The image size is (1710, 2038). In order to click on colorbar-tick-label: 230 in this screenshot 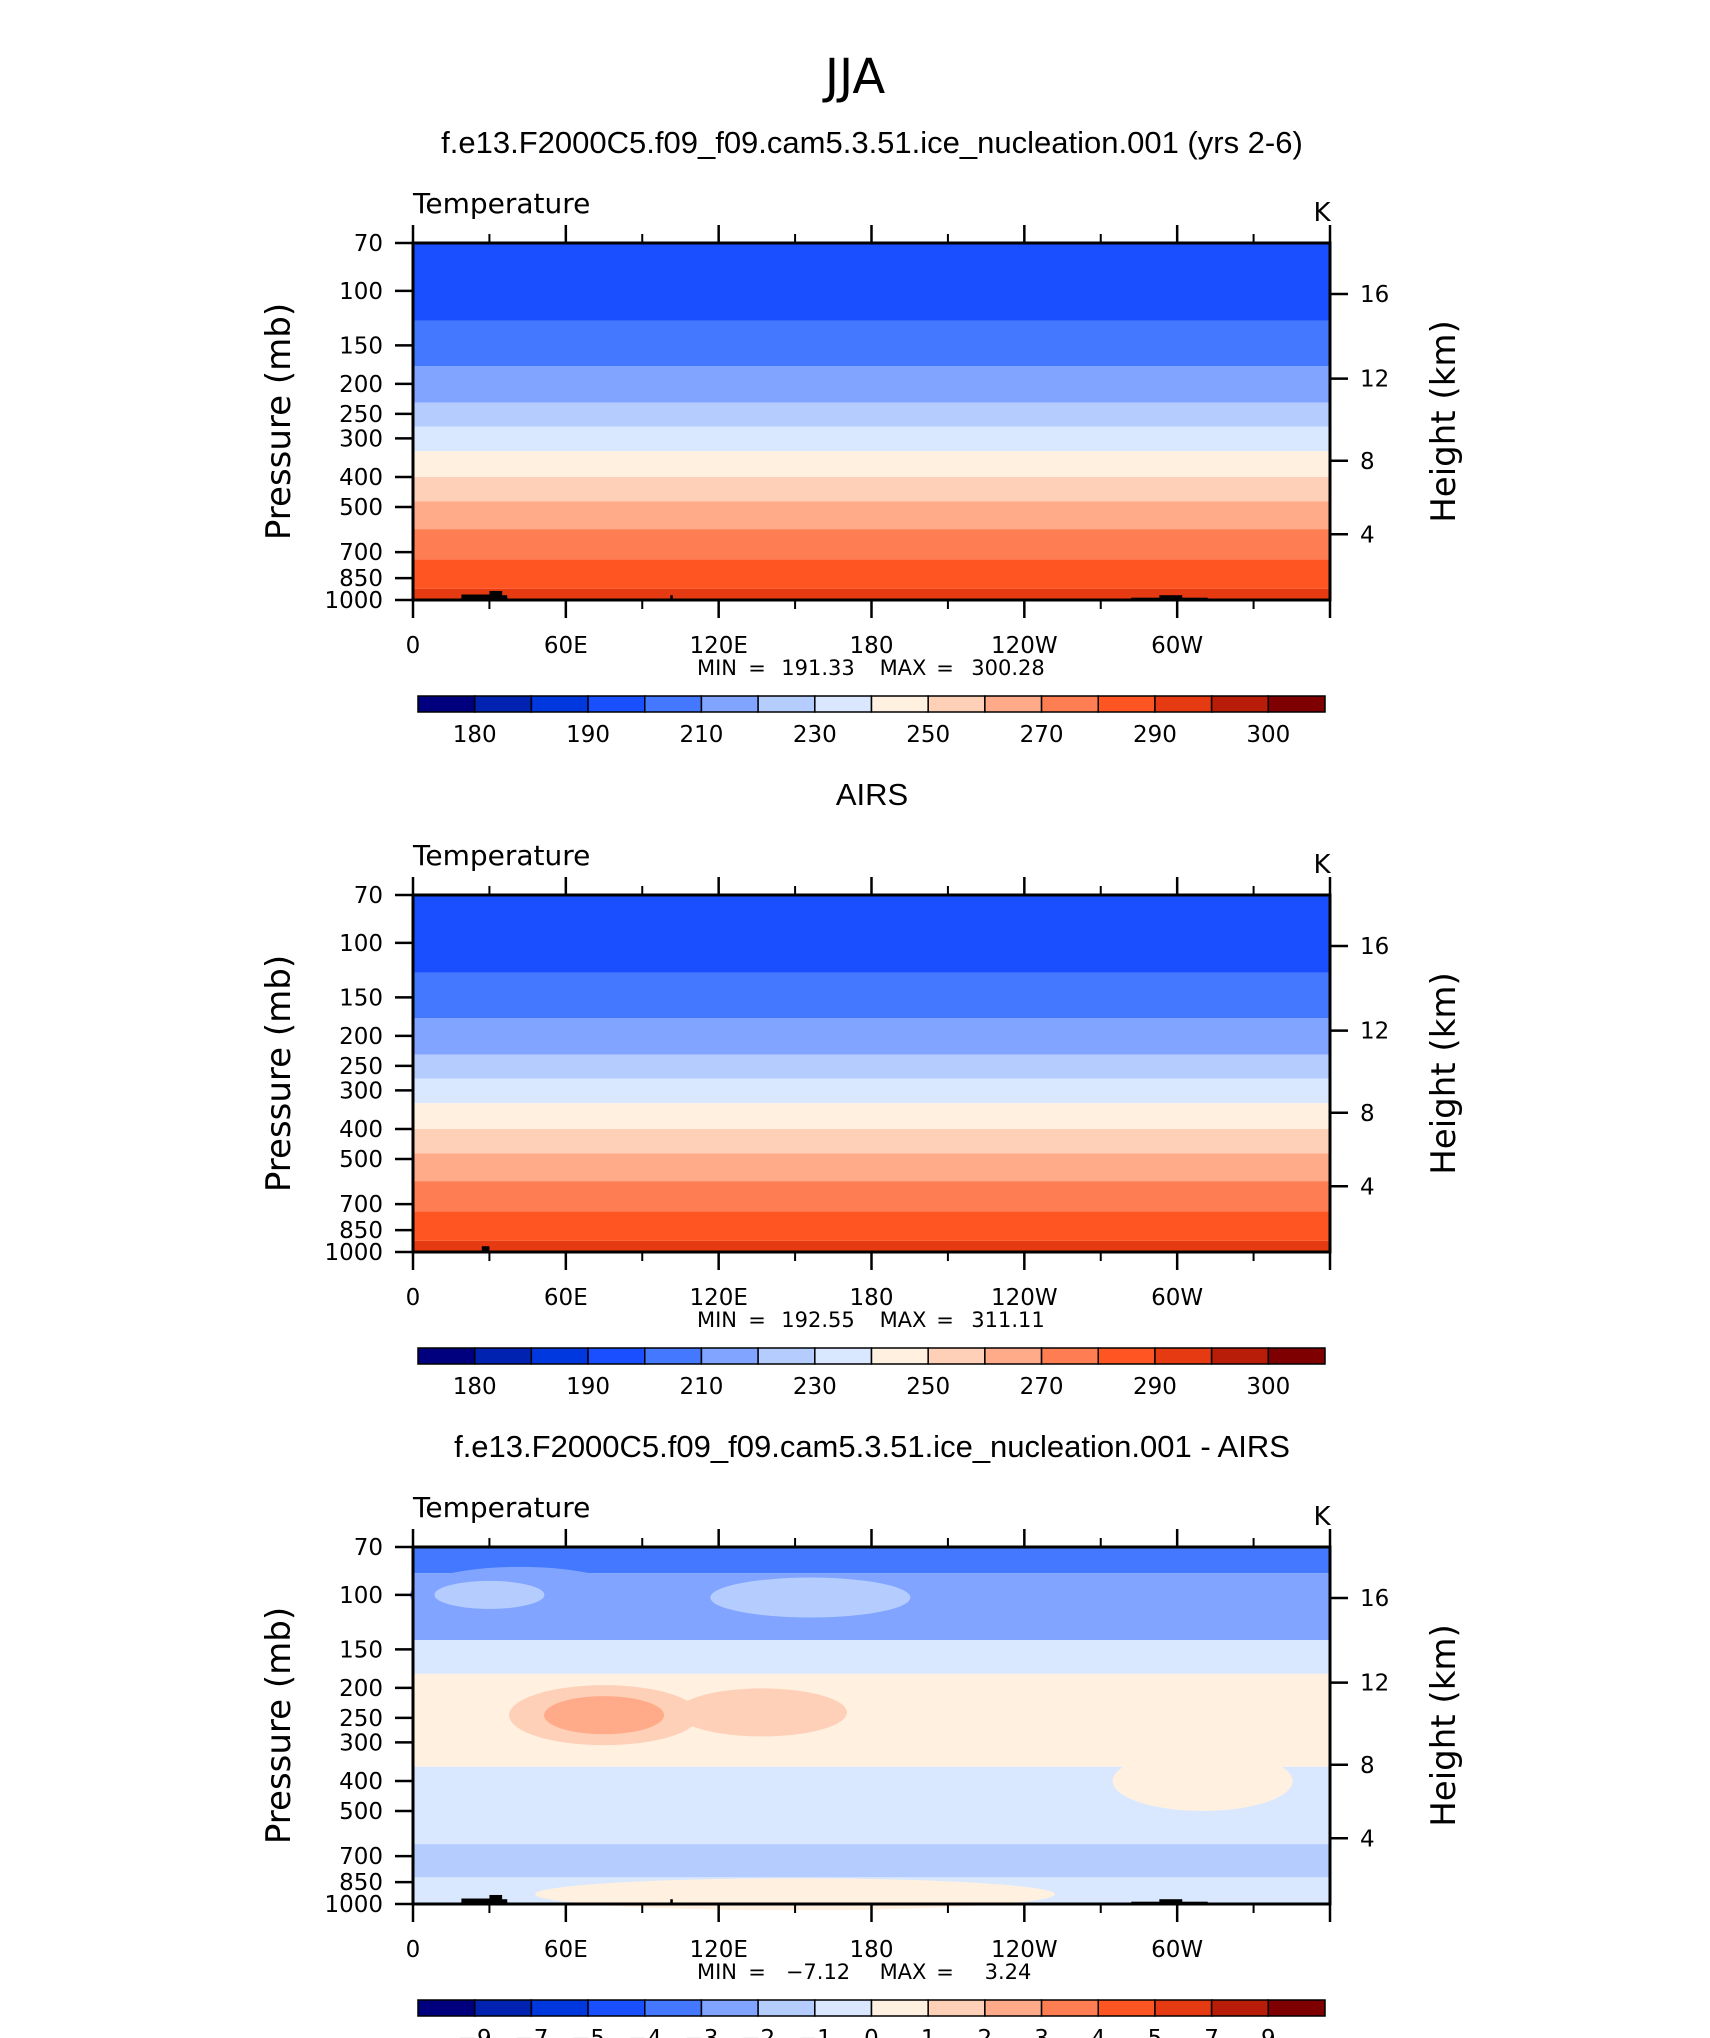, I will do `click(815, 1387)`.